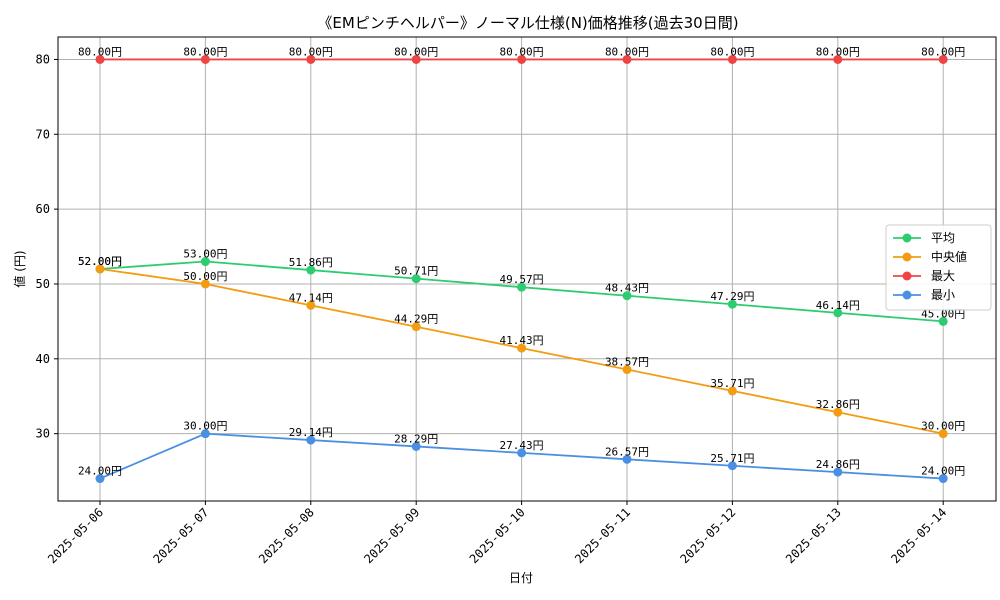 The width and height of the screenshot is (1000, 600). I want to click on legend-label: 最小, so click(943, 295).